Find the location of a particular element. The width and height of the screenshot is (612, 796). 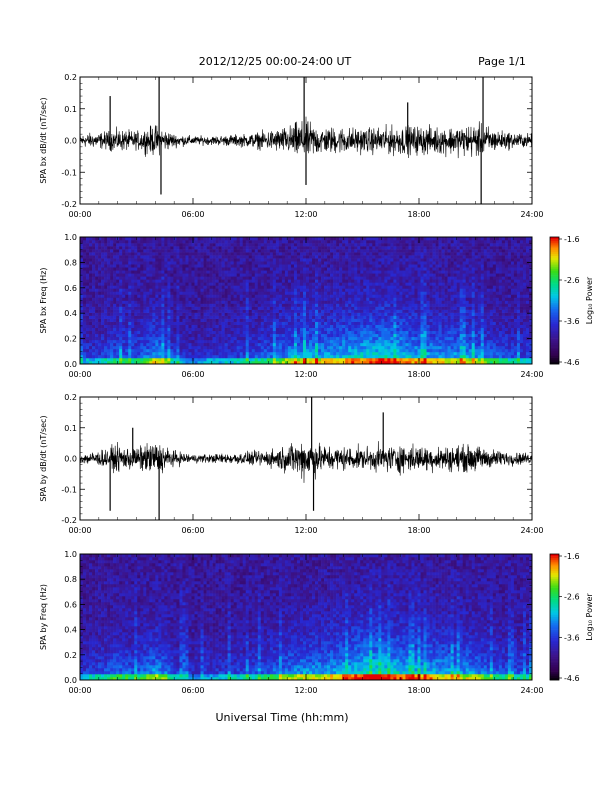

y-axis-title: SPA by Freq (Hz) is located at coordinates (43, 617).